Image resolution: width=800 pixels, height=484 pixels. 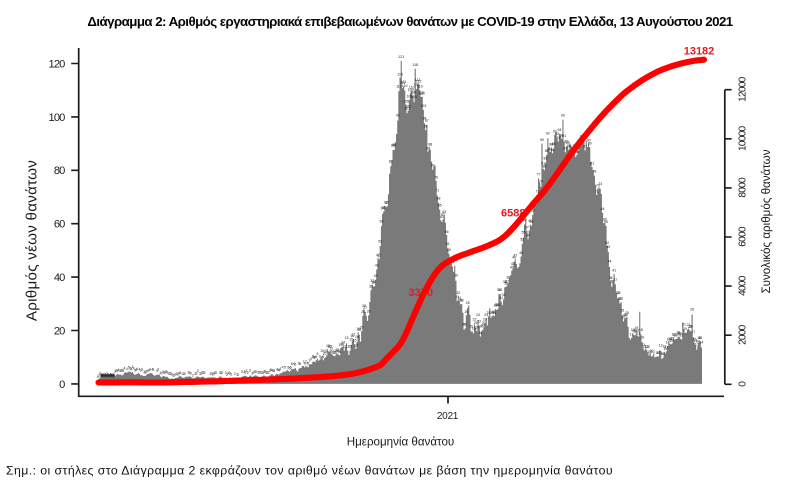 I want to click on svg-text: 5, so click(x=291, y=367).